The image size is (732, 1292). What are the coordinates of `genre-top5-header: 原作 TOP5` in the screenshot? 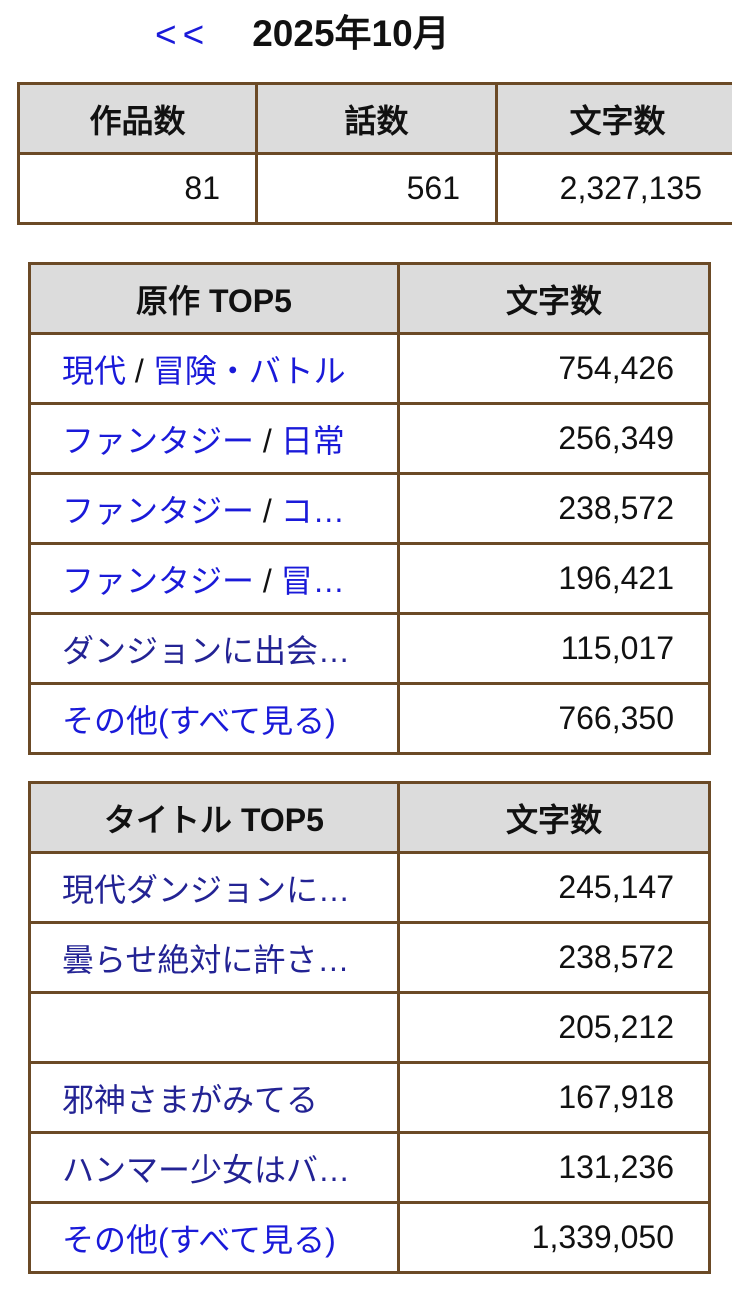 It's located at (214, 299).